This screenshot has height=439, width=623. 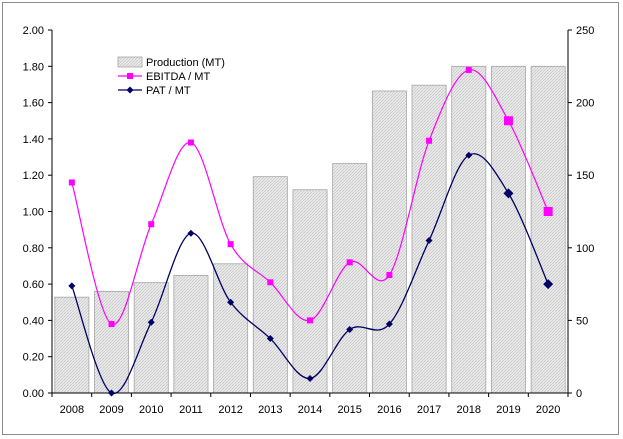 What do you see at coordinates (178, 77) in the screenshot?
I see `legend-label: EBITDA / MT` at bounding box center [178, 77].